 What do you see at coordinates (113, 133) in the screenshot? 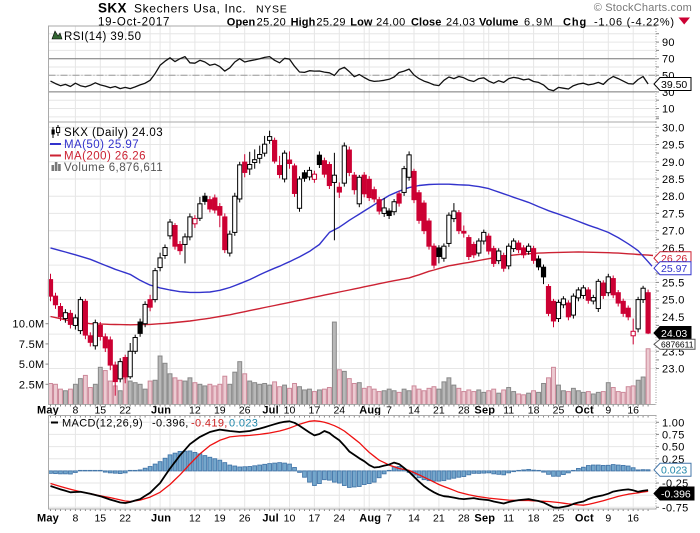
I see `svg-text: SKX (Daily) 24.03` at bounding box center [113, 133].